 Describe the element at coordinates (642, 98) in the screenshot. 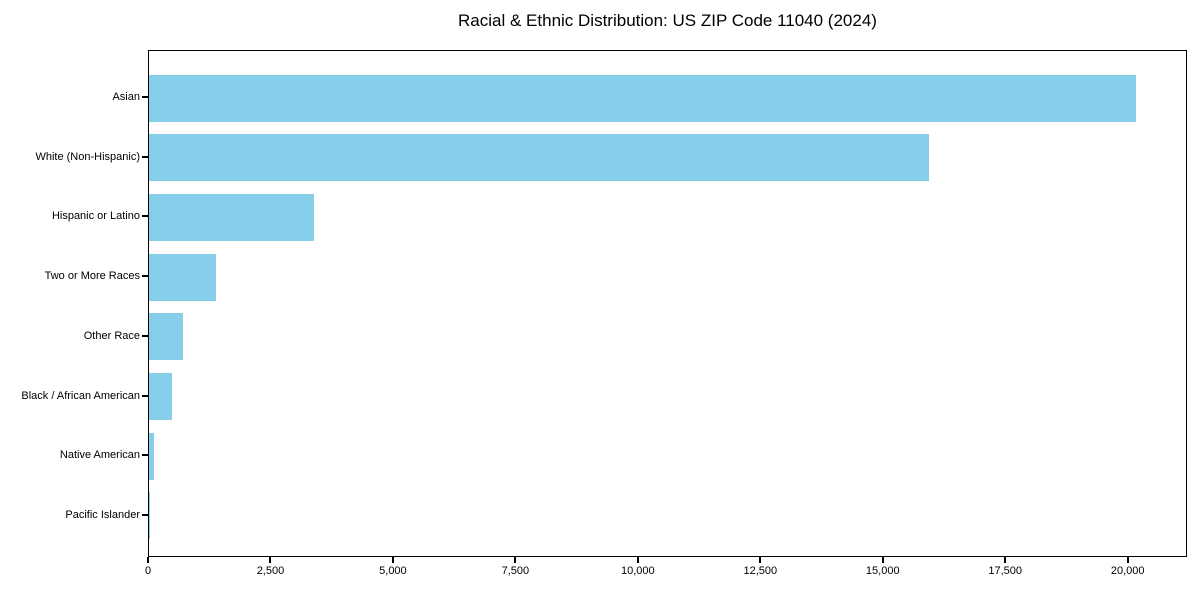

I see `bar-asian` at that location.